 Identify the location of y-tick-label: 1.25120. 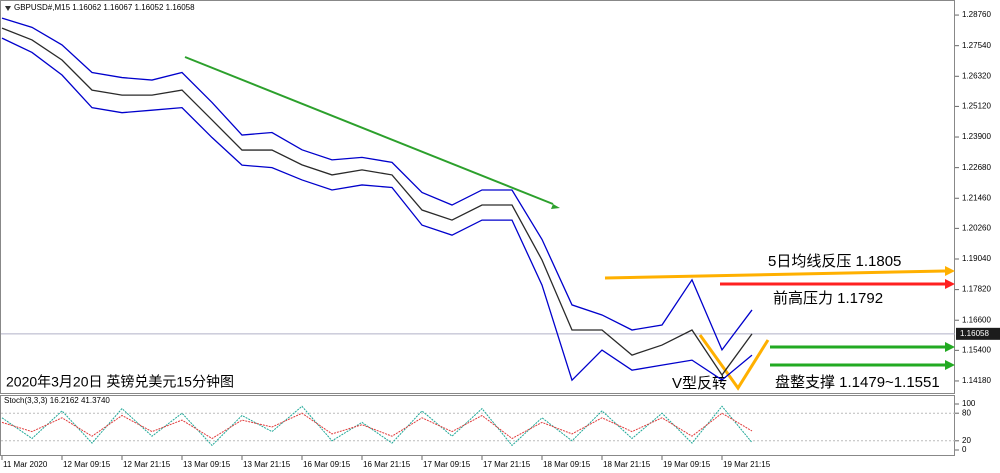
(976, 106).